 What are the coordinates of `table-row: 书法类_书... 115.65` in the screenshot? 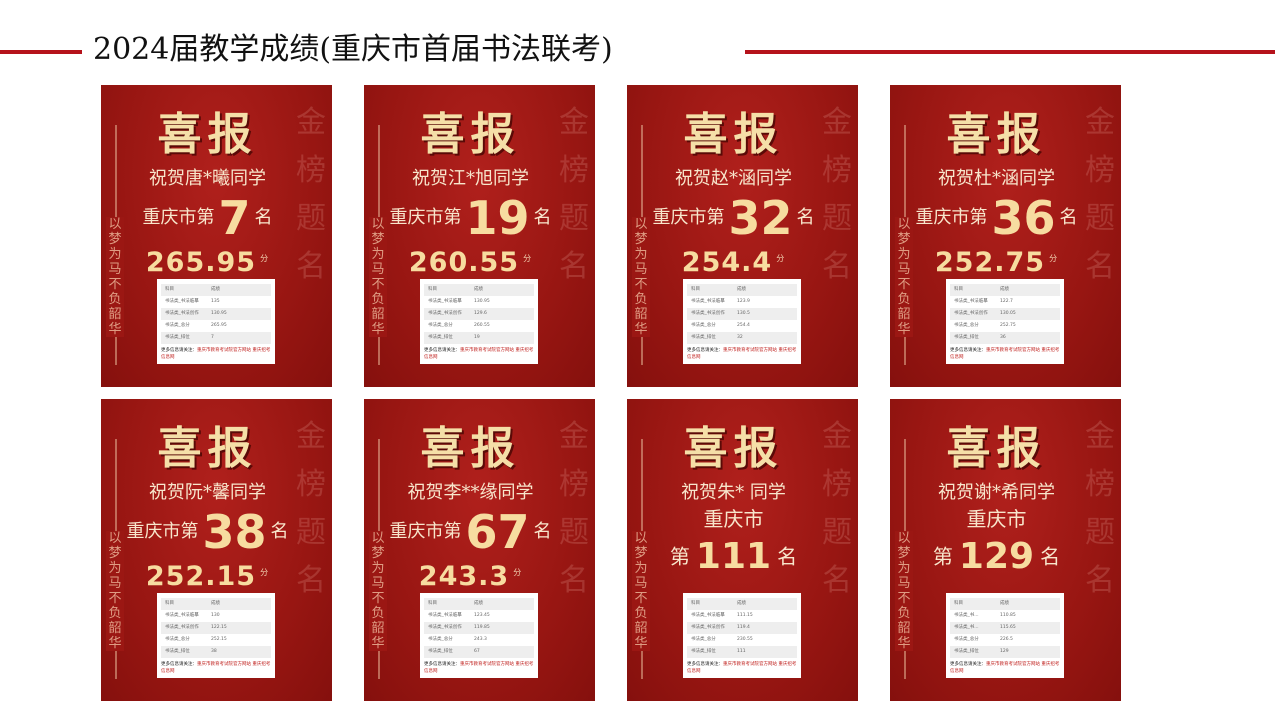 It's located at (1005, 628).